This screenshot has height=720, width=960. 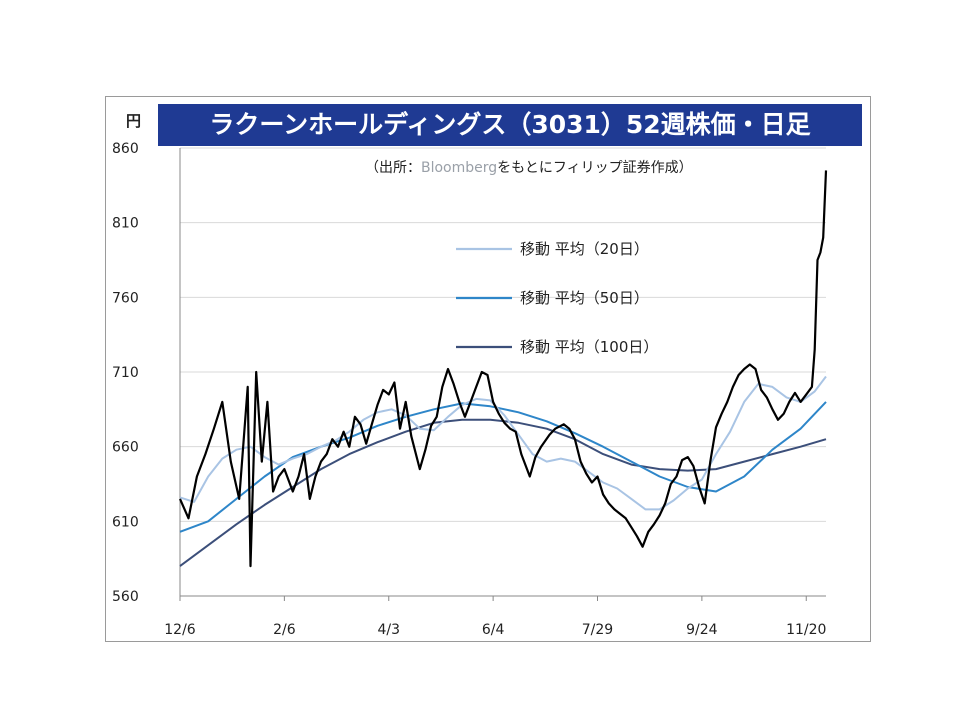 What do you see at coordinates (584, 249) in the screenshot?
I see `ma20-legend-label: 移動 平均（20日）` at bounding box center [584, 249].